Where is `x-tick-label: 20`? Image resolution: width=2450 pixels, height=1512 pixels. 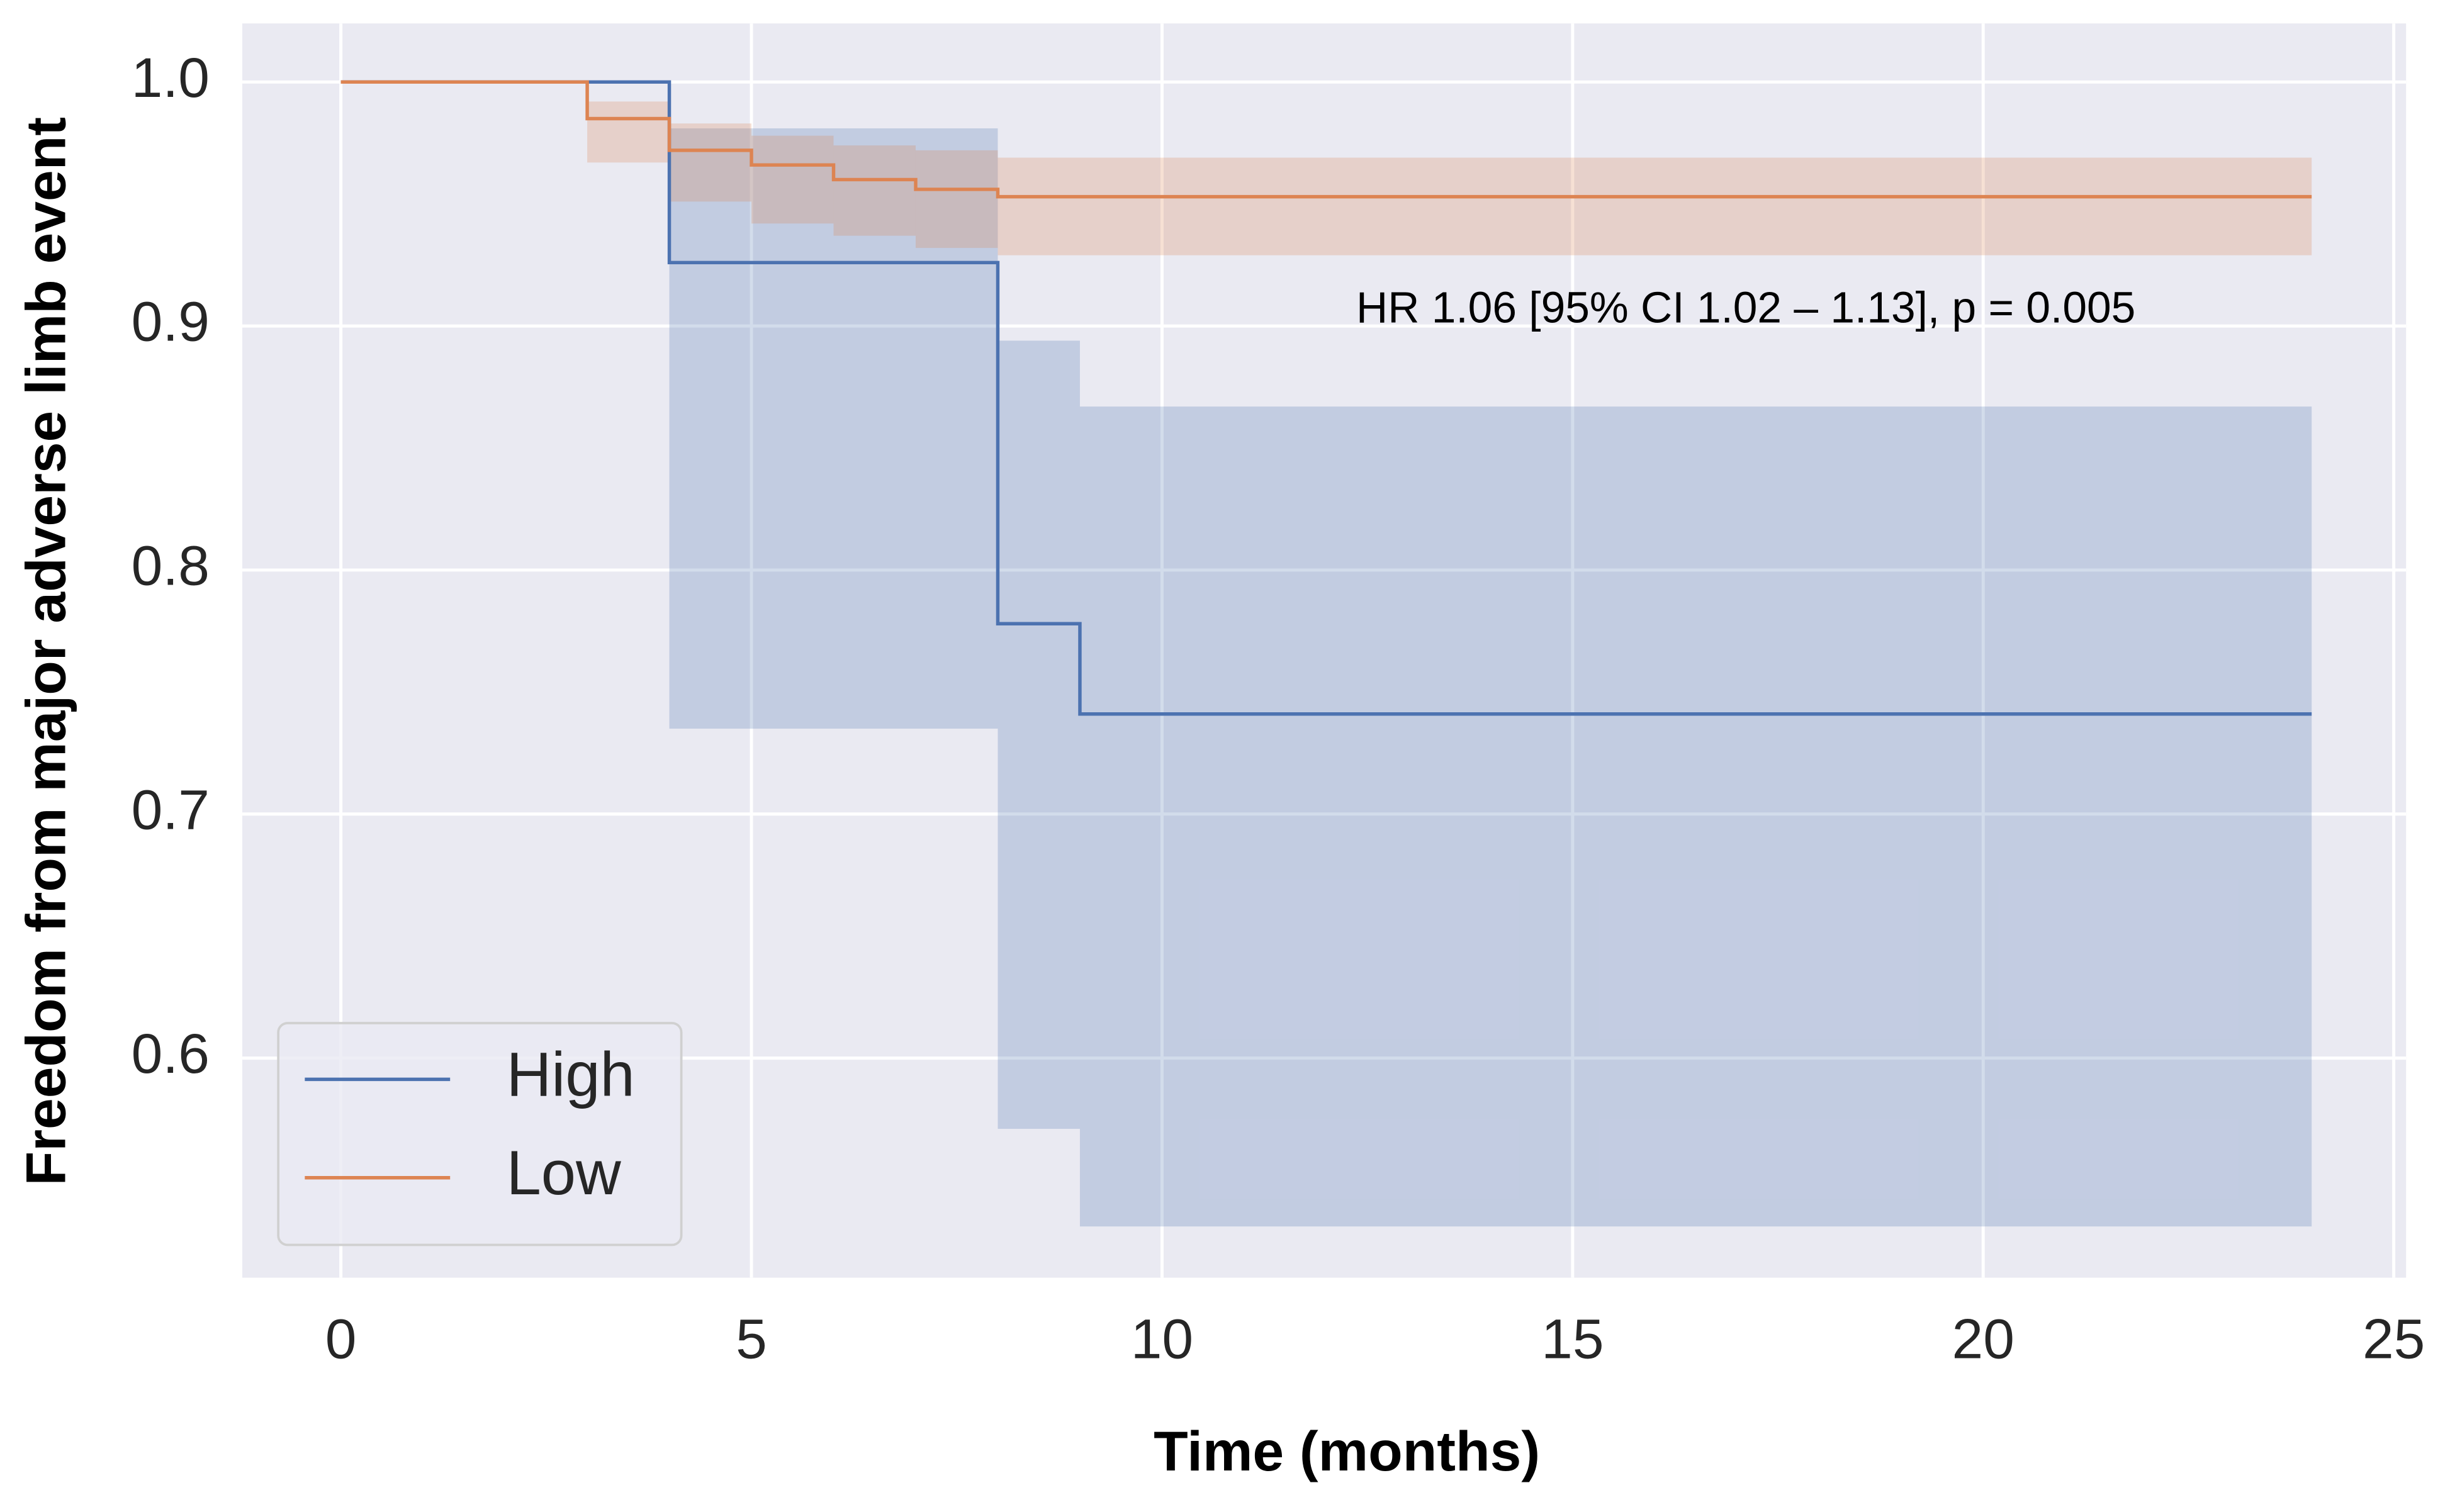
x-tick-label: 20 is located at coordinates (1983, 1339).